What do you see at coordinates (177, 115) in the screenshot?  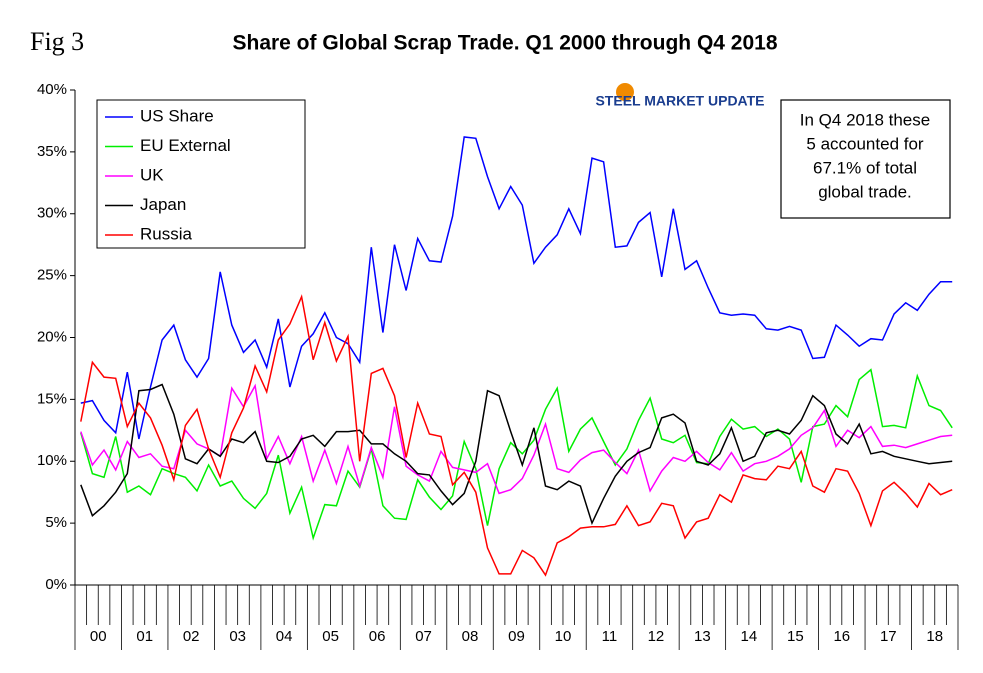 I see `legend-label: US Share` at bounding box center [177, 115].